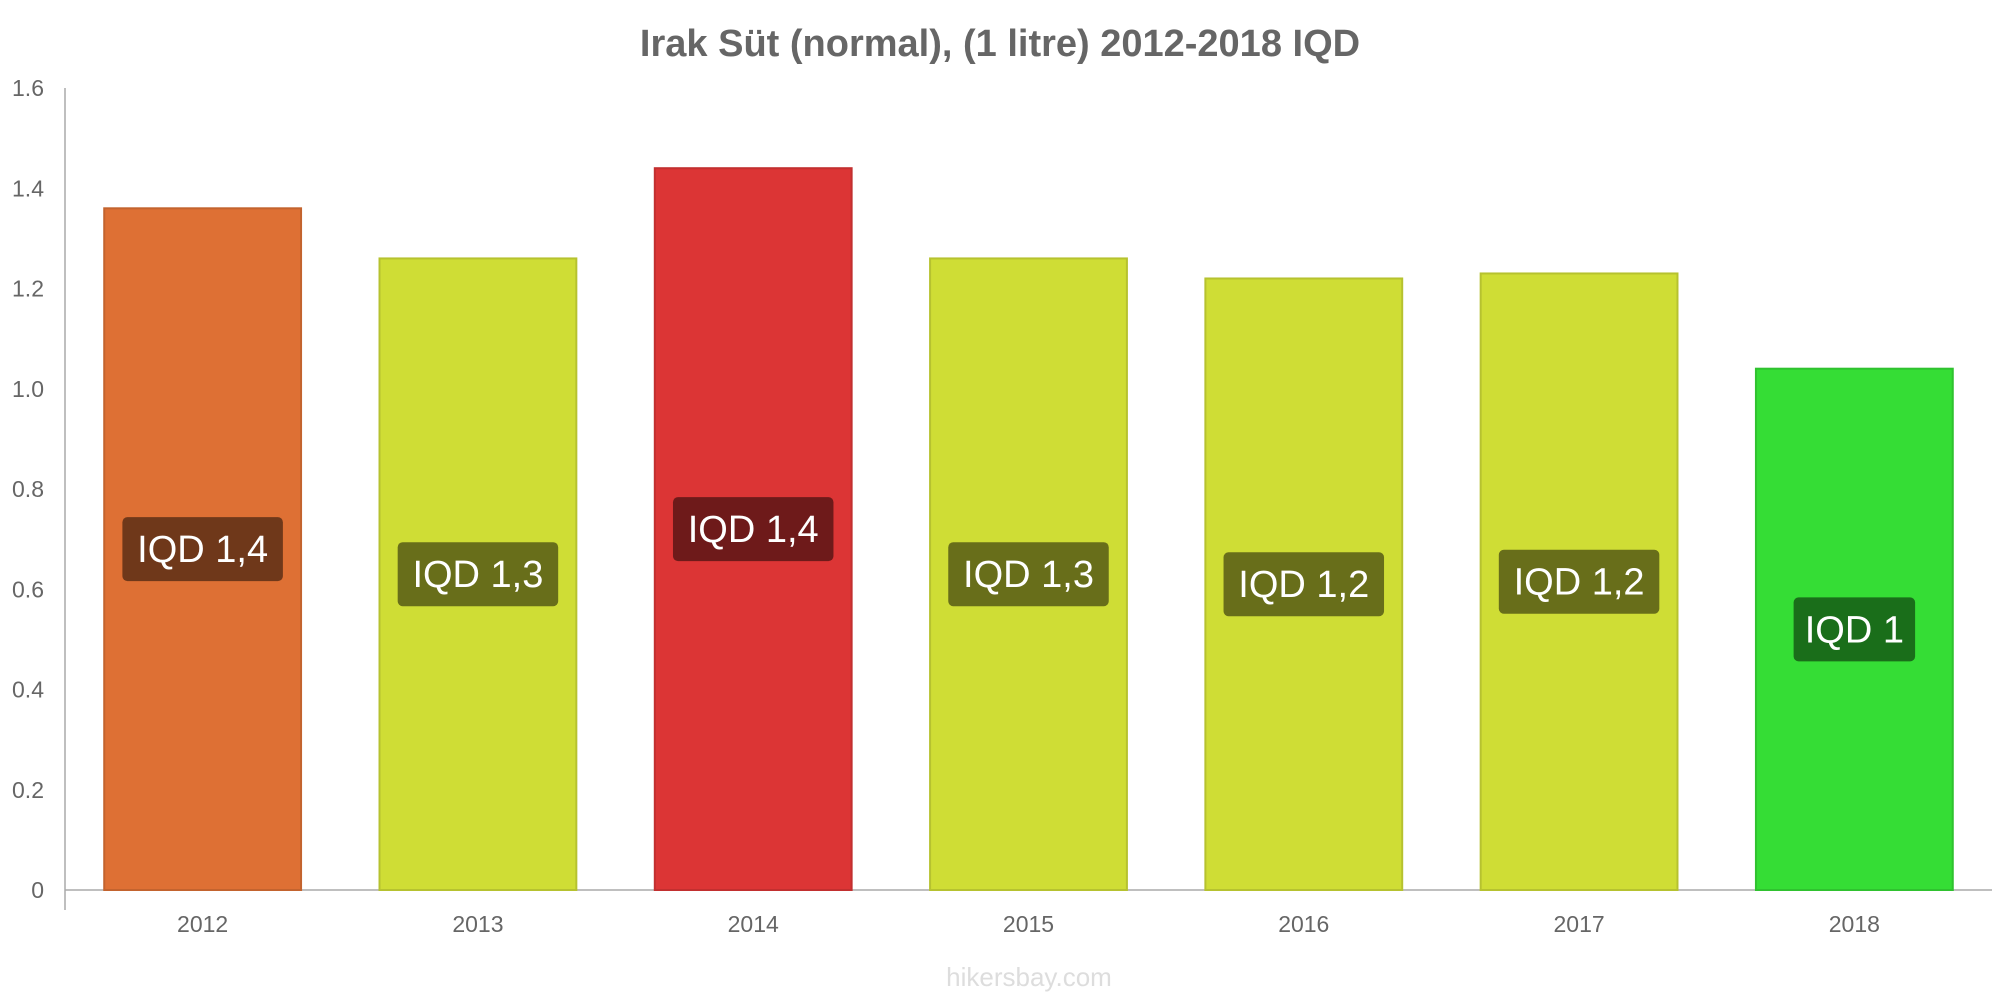 The image size is (2000, 1000). What do you see at coordinates (28, 489) in the screenshot?
I see `y-tick-label: 0.8` at bounding box center [28, 489].